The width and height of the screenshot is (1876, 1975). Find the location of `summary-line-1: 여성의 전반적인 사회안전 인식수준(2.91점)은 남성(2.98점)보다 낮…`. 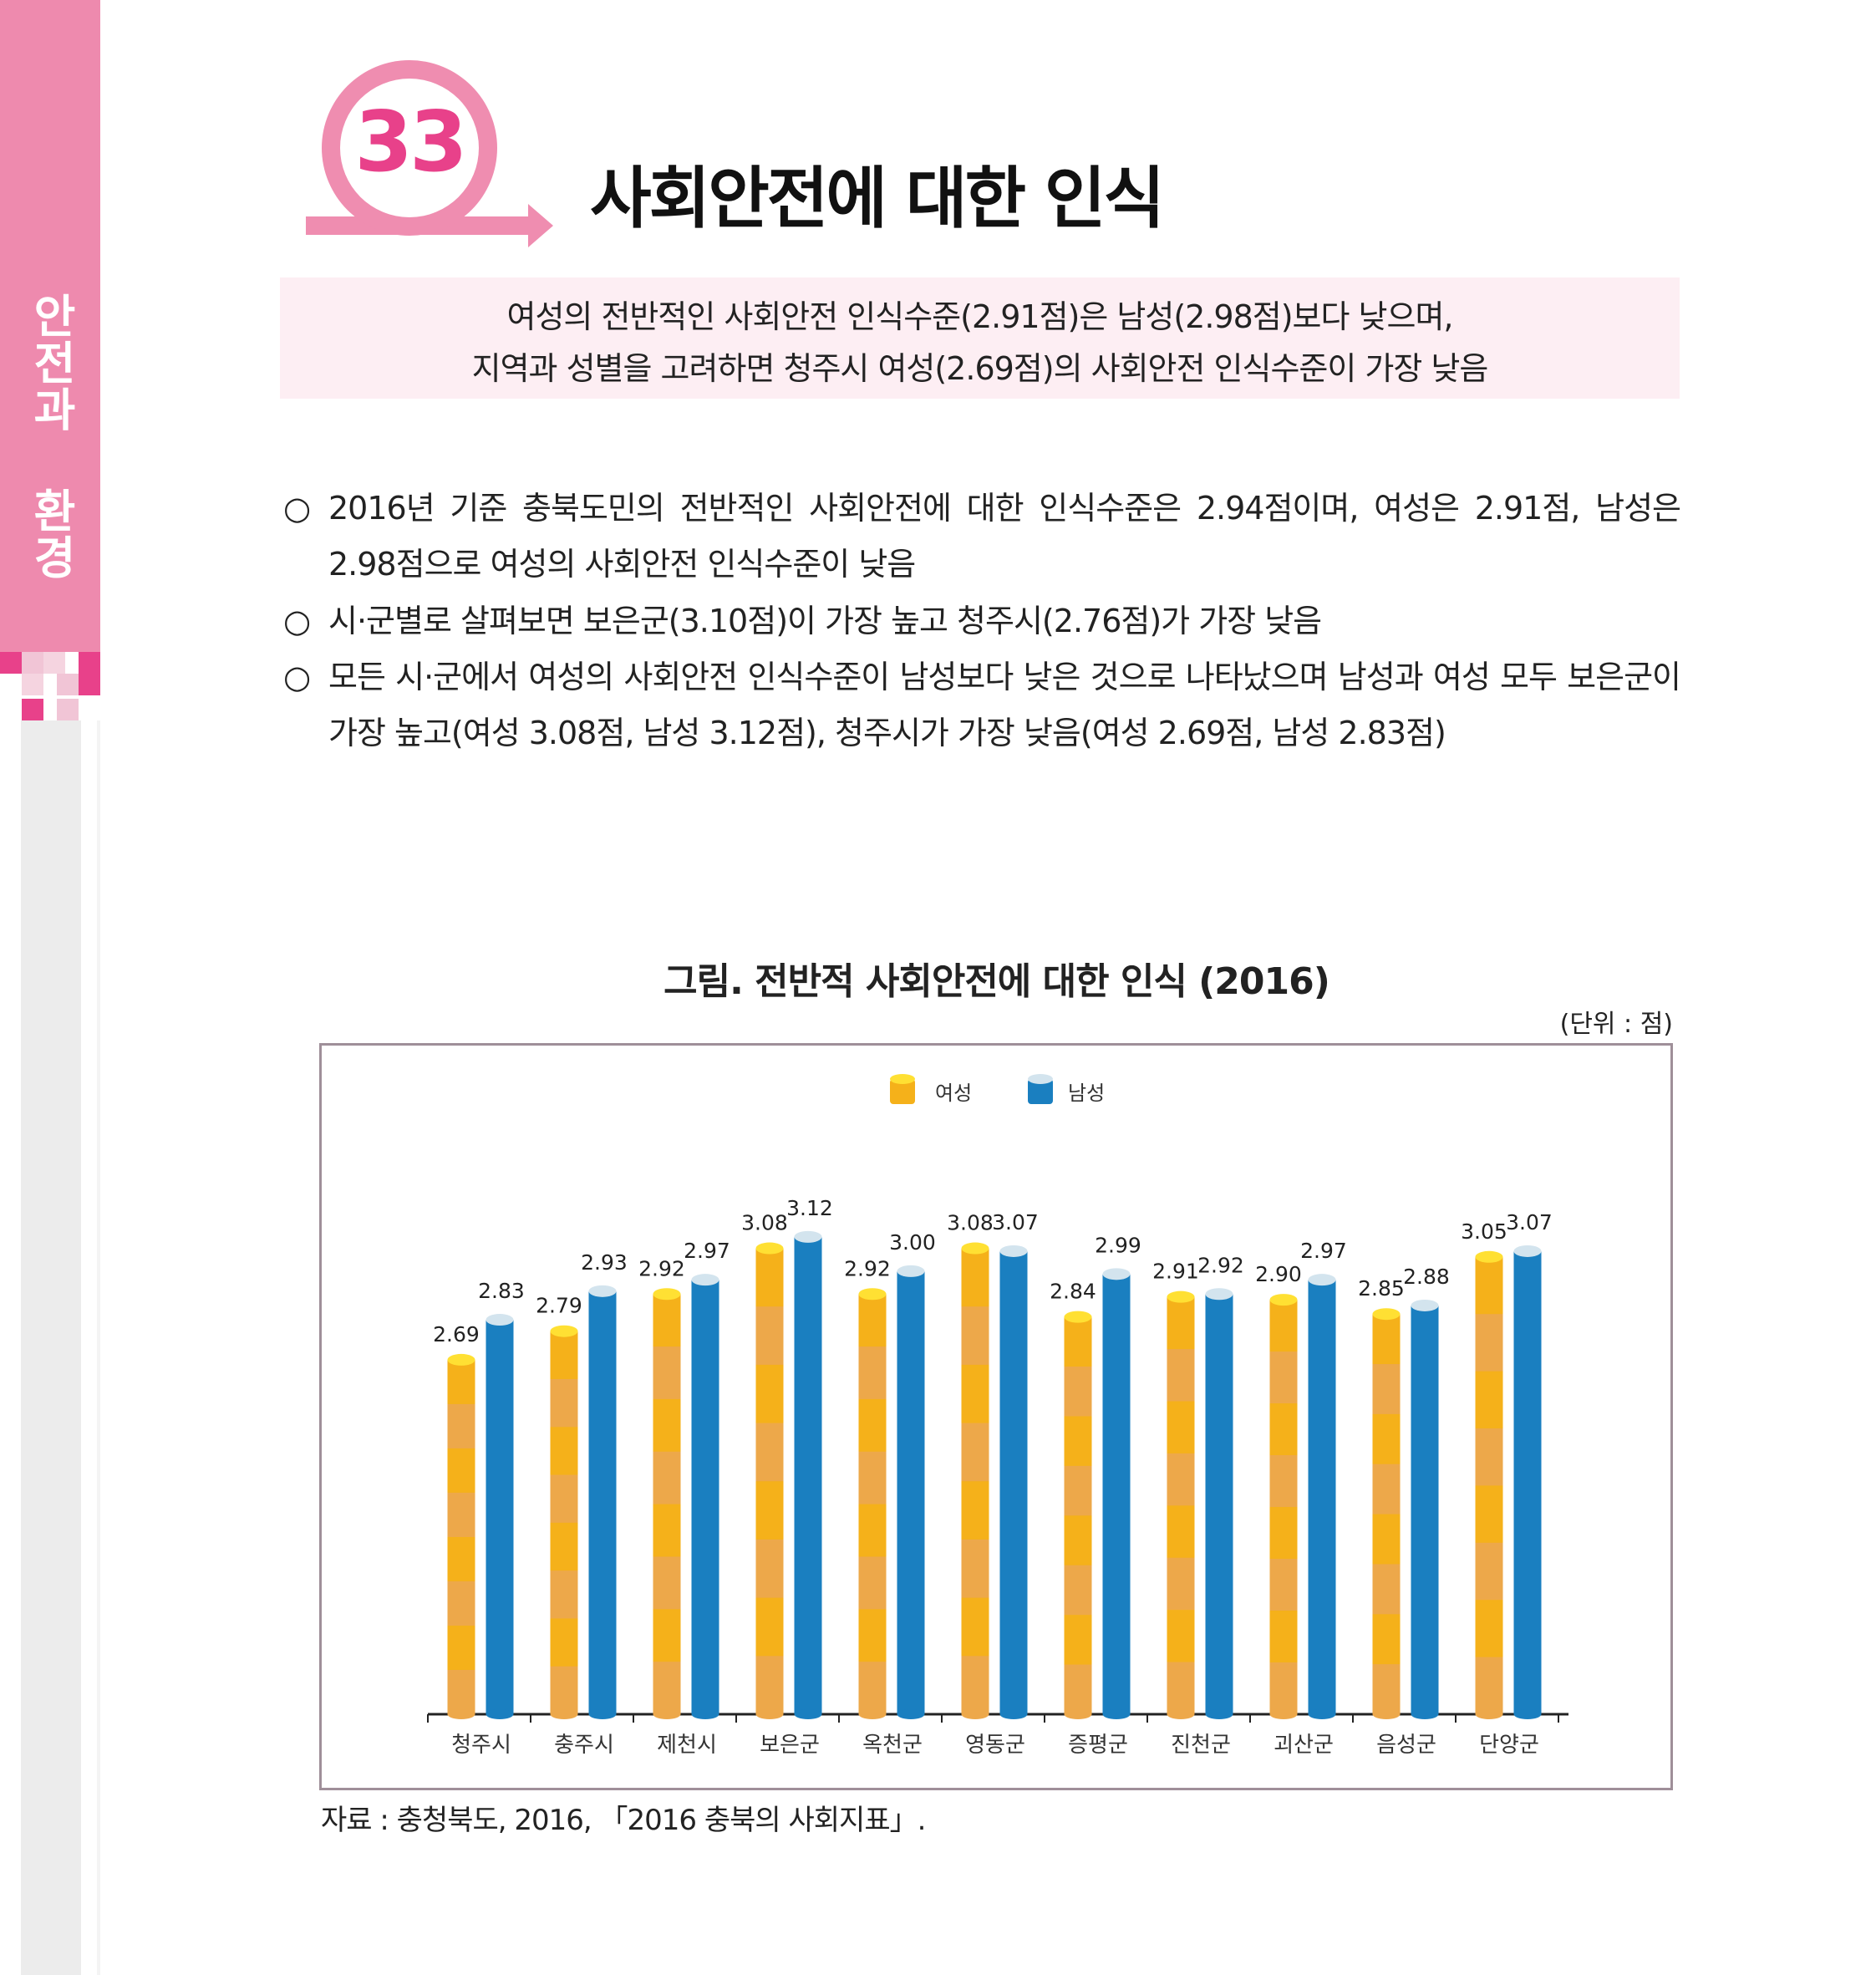

summary-line-1: 여성의 전반적인 사회안전 인식수준(2.91점)은 남성(2.98점)보다 낮… is located at coordinates (980, 316).